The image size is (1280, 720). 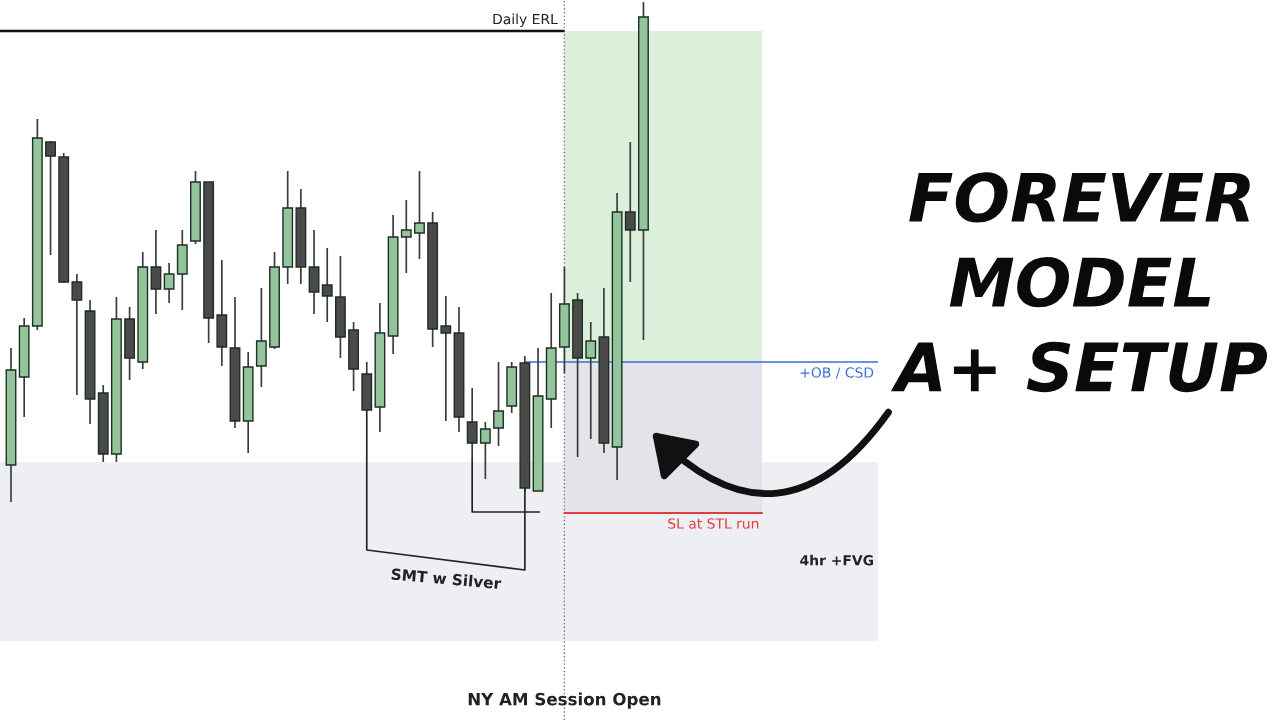 What do you see at coordinates (564, 700) in the screenshot?
I see `text: NY AM Session Open` at bounding box center [564, 700].